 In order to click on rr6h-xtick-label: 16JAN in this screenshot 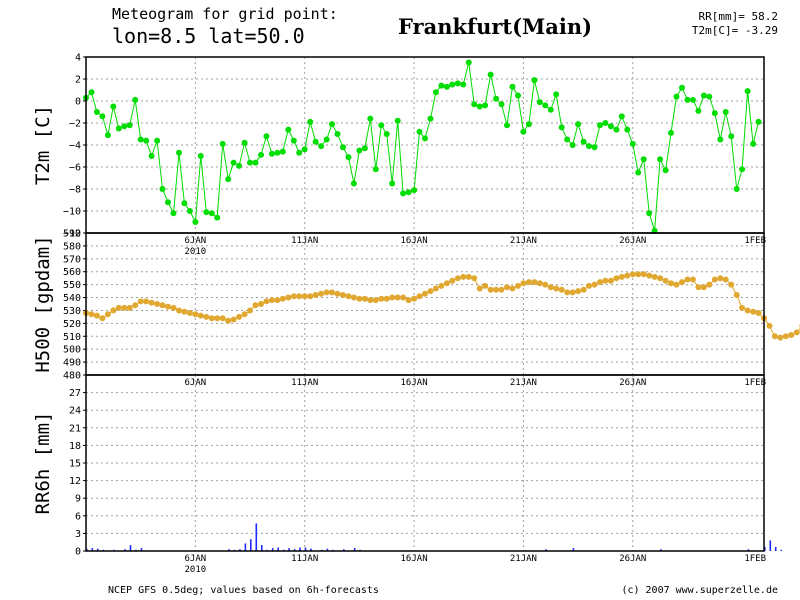, I will do `click(414, 559)`.